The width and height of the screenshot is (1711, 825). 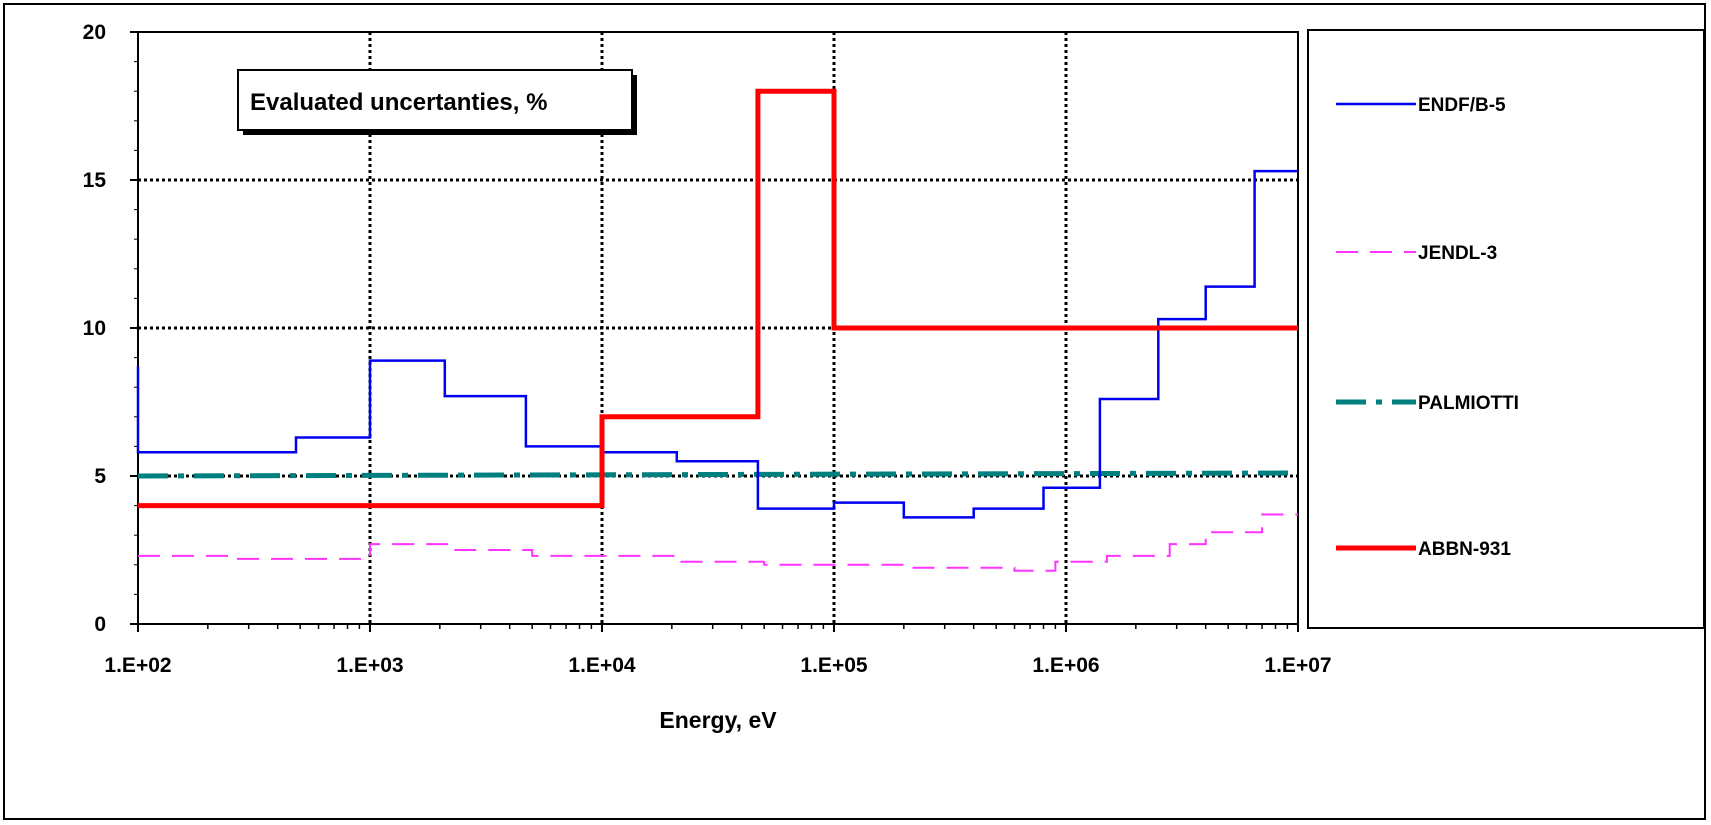 What do you see at coordinates (100, 624) in the screenshot?
I see `y-tick-label: 0` at bounding box center [100, 624].